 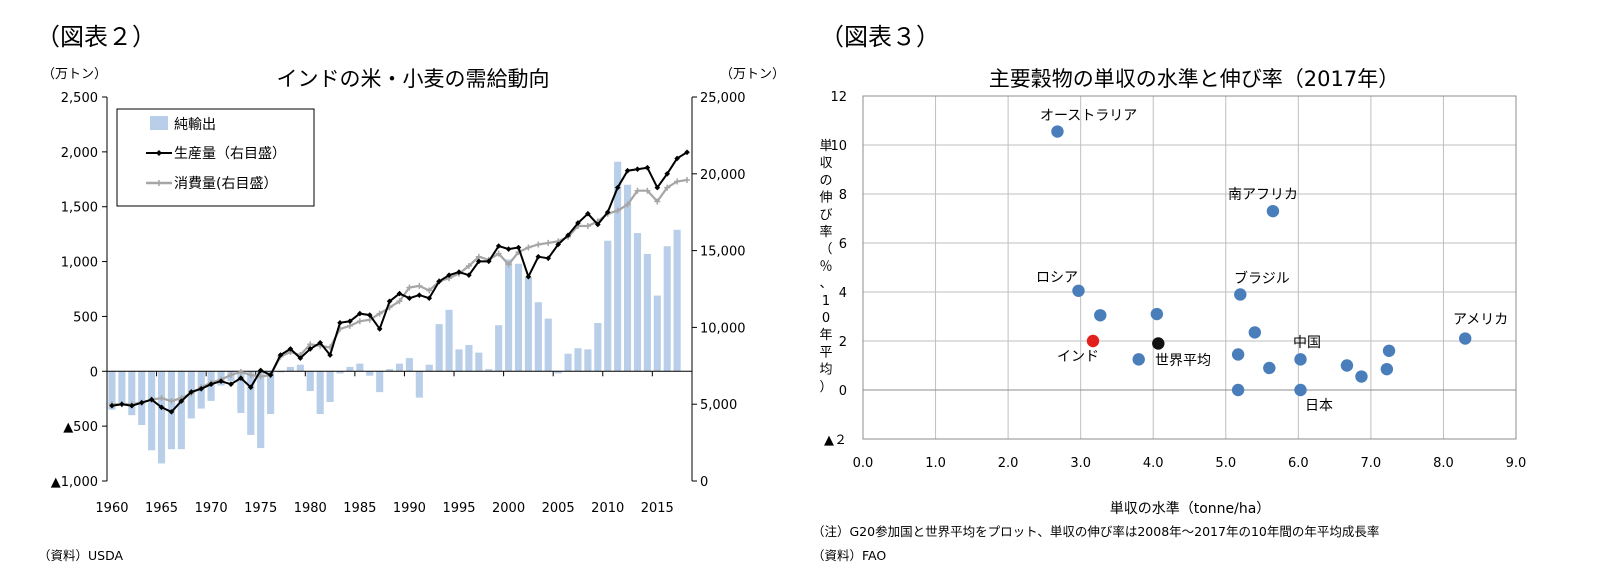 What do you see at coordinates (843, 342) in the screenshot?
I see `y-tick-label: 2` at bounding box center [843, 342].